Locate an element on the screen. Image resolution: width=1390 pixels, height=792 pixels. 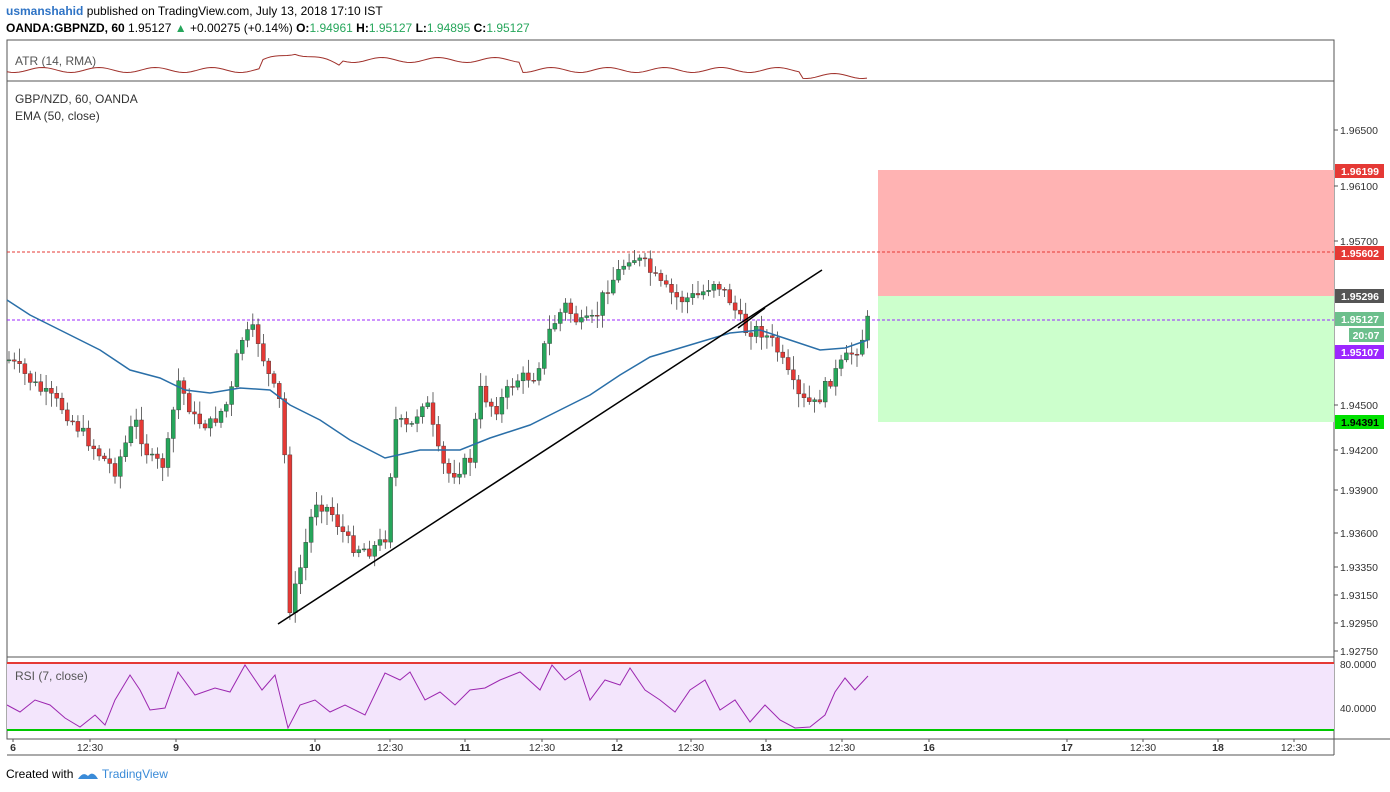
svg-text: 1.95107 is located at coordinates (1360, 353).